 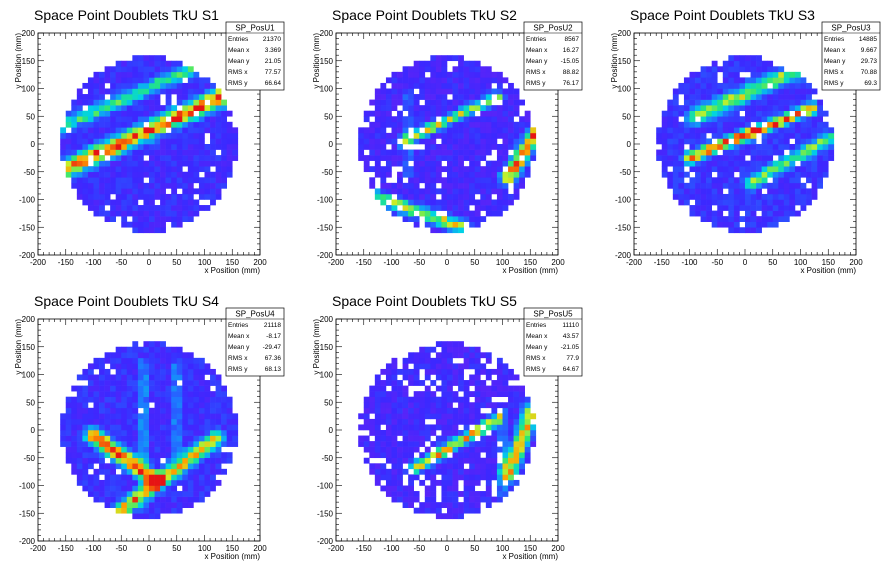 I want to click on stats-key: Mean y, so click(x=239, y=61).